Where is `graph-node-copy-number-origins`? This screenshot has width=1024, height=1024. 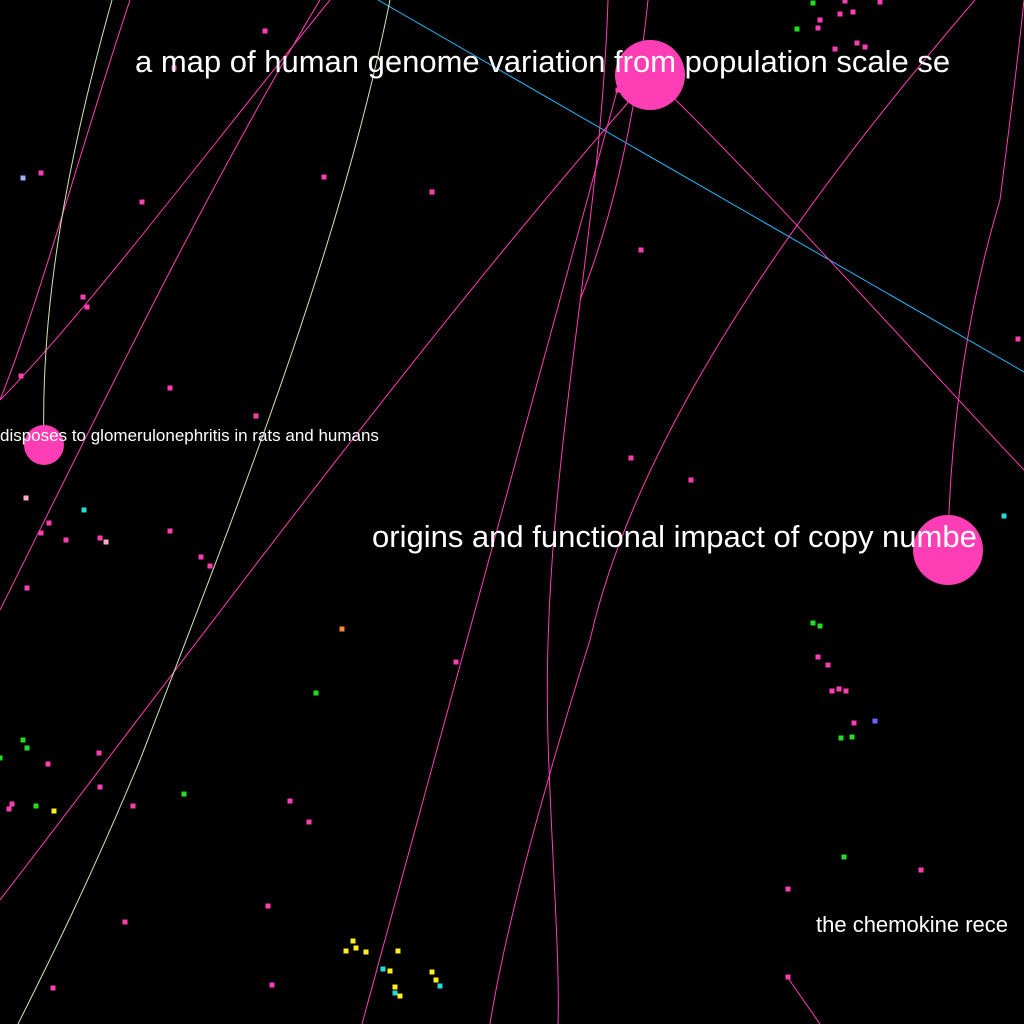
graph-node-copy-number-origins is located at coordinates (948, 550).